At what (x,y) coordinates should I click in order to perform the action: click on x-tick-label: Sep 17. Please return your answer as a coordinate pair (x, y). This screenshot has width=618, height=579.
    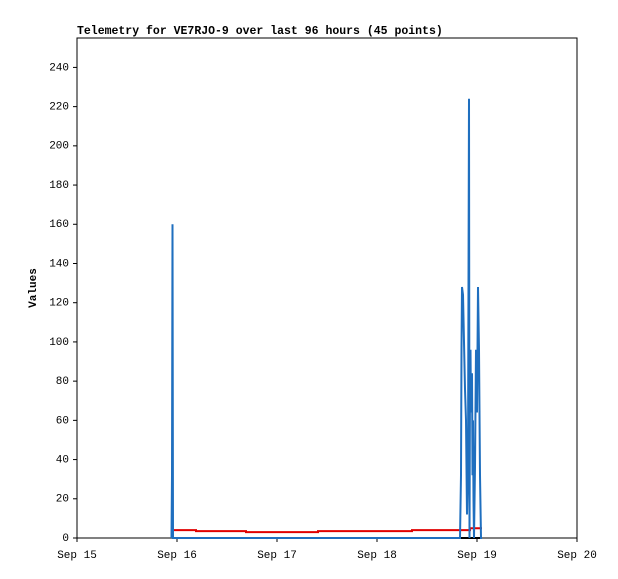
    Looking at the image, I should click on (277, 556).